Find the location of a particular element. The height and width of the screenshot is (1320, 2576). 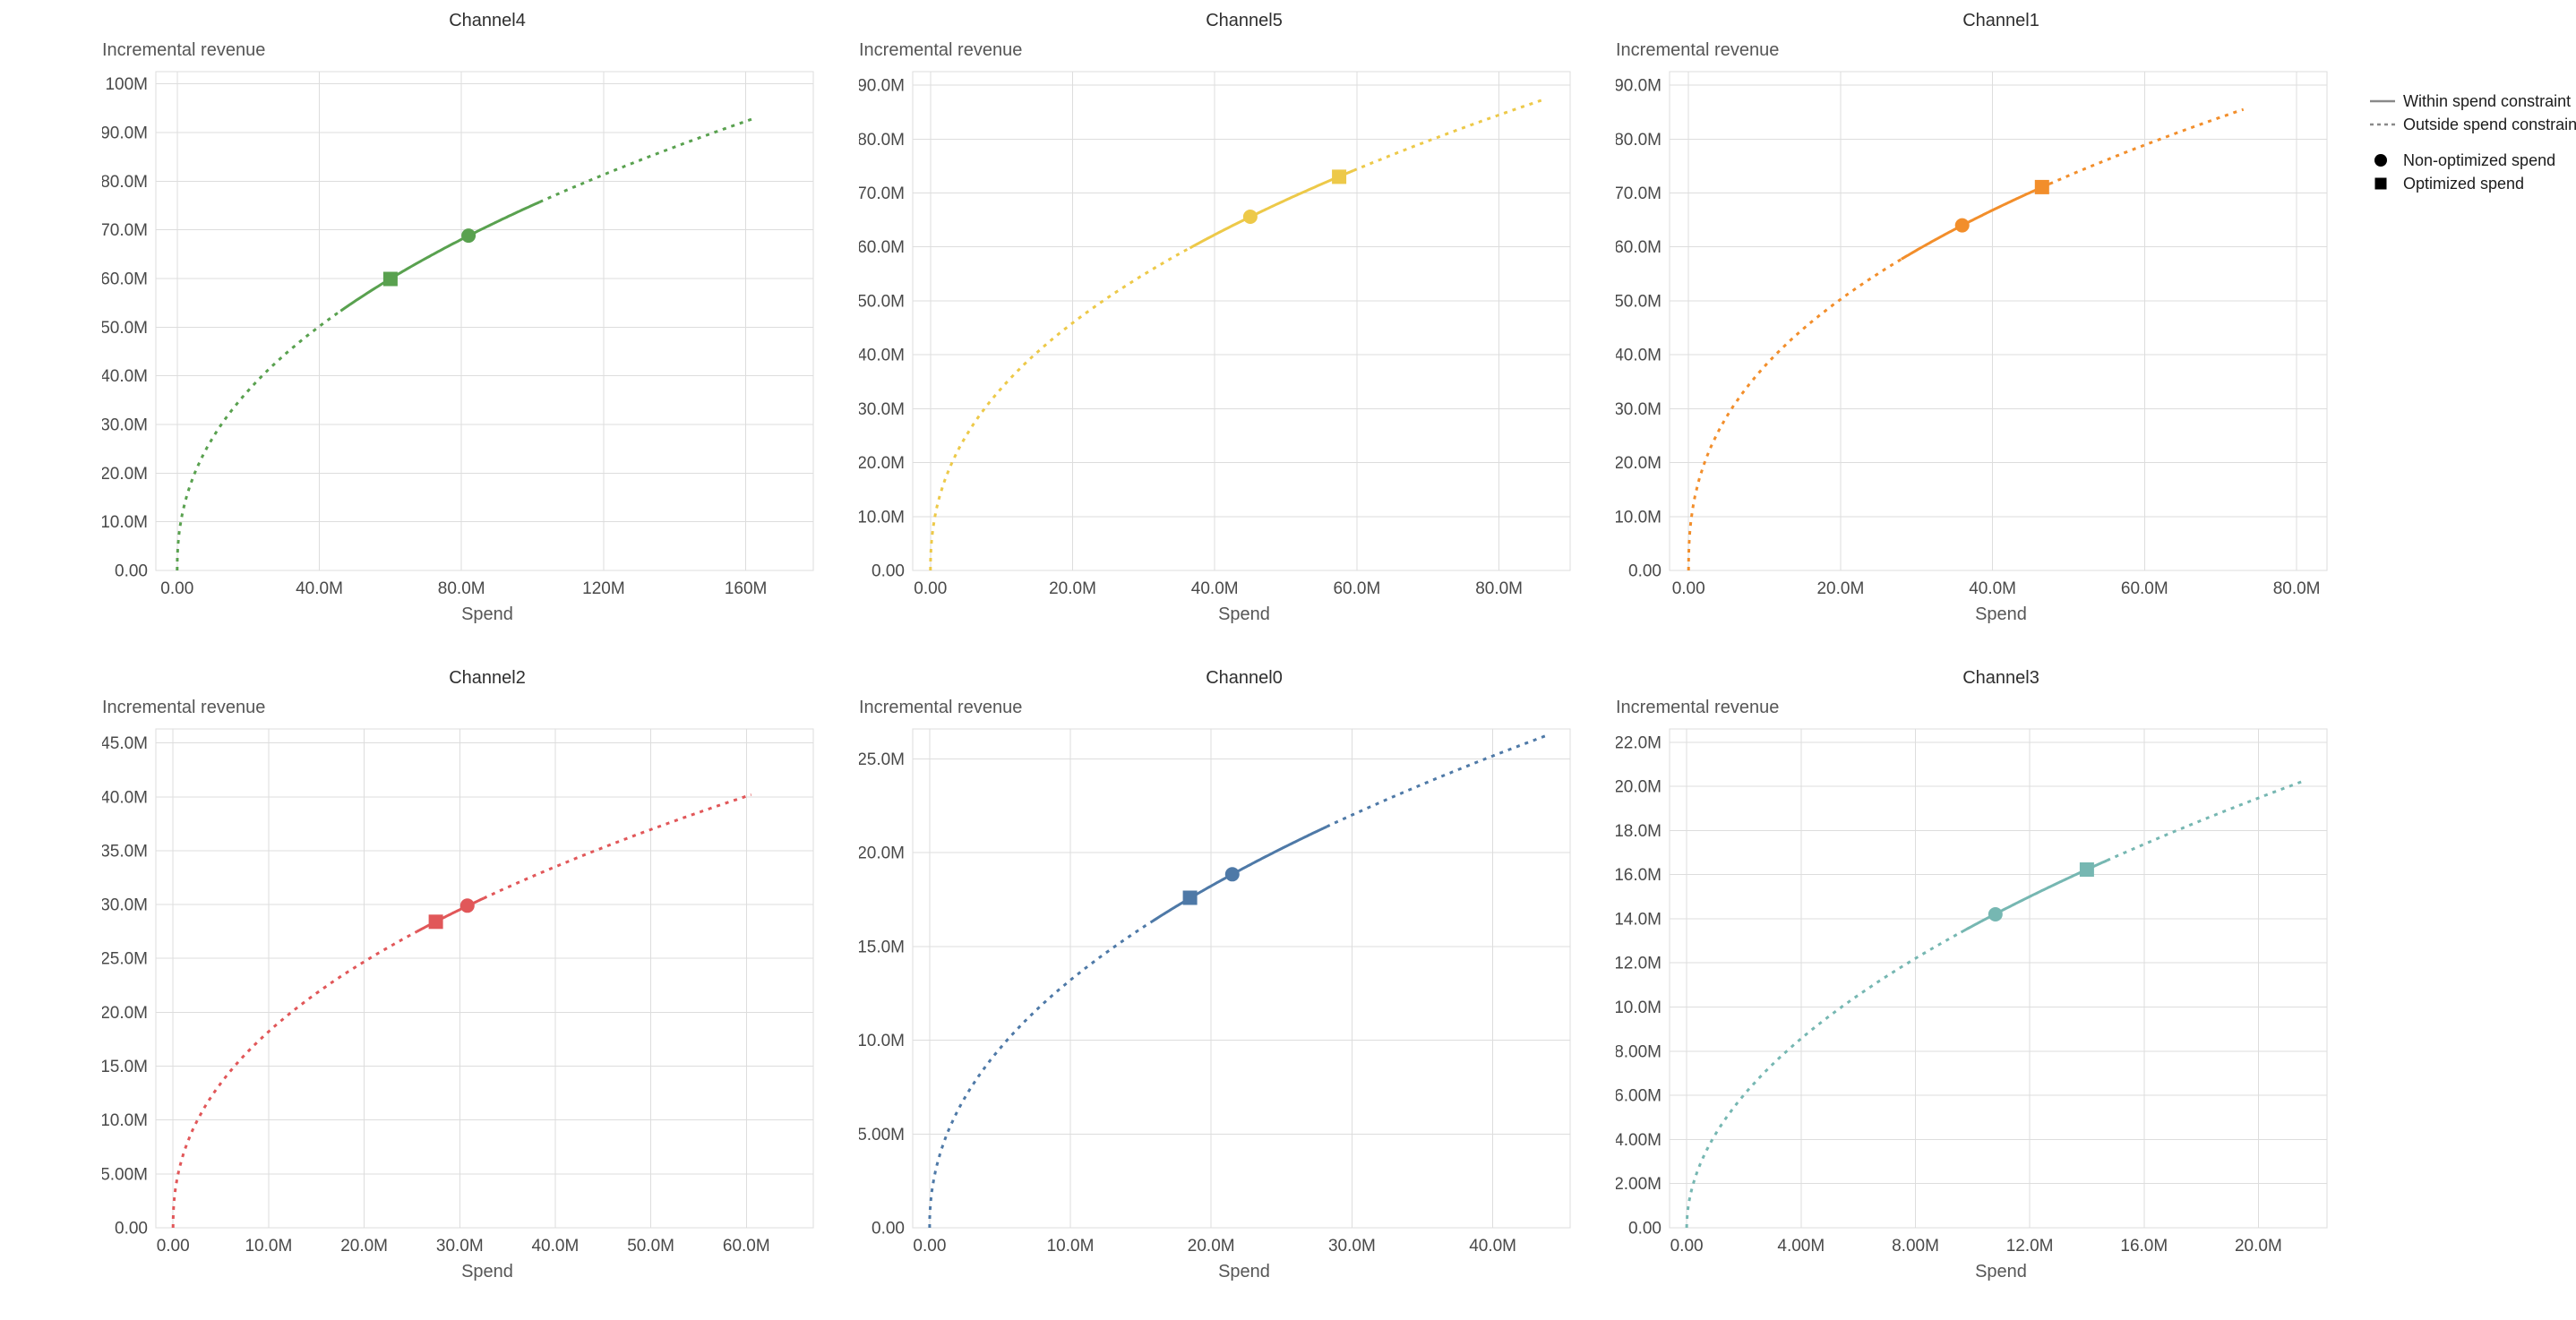

y-tick-label: 14.0M is located at coordinates (1639, 920).